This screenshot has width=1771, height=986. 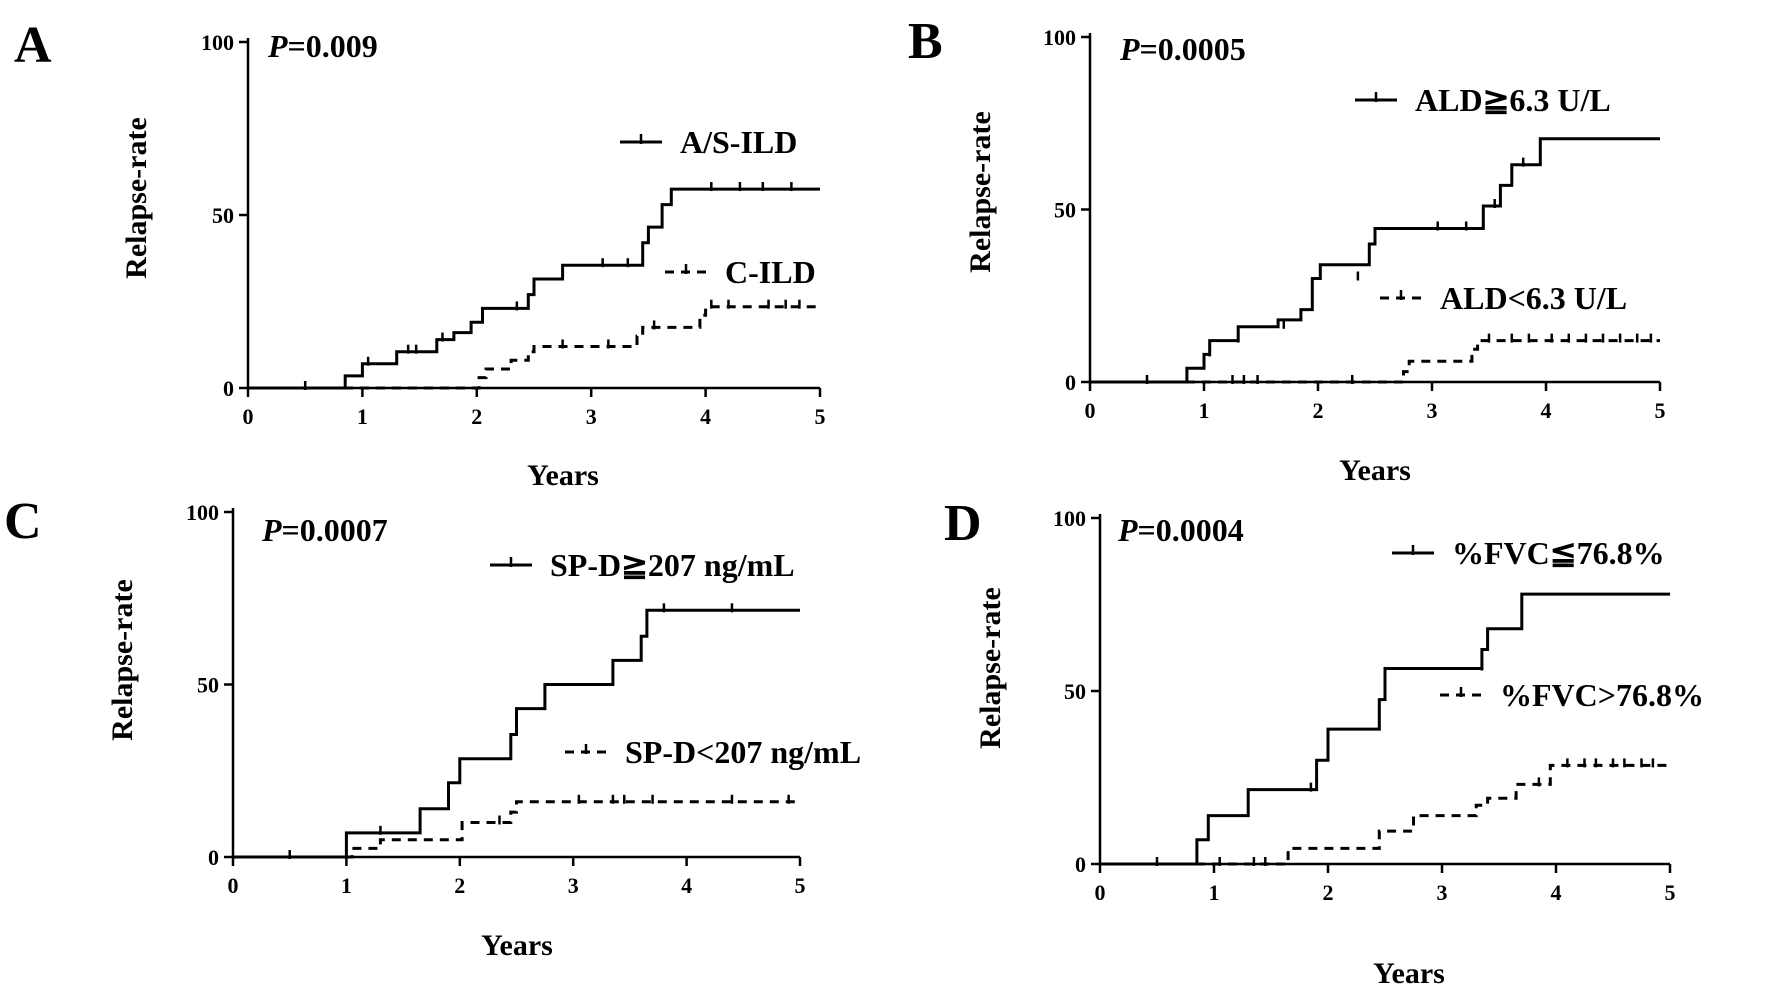 I want to click on legend-label: C-ILD, so click(x=770, y=272).